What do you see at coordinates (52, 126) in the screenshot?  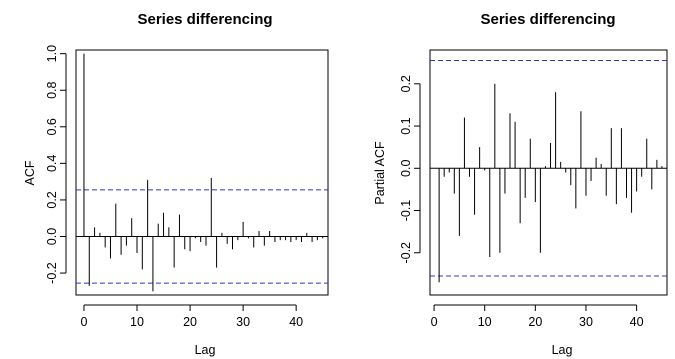 I see `y-tick-label: 0.6` at bounding box center [52, 126].